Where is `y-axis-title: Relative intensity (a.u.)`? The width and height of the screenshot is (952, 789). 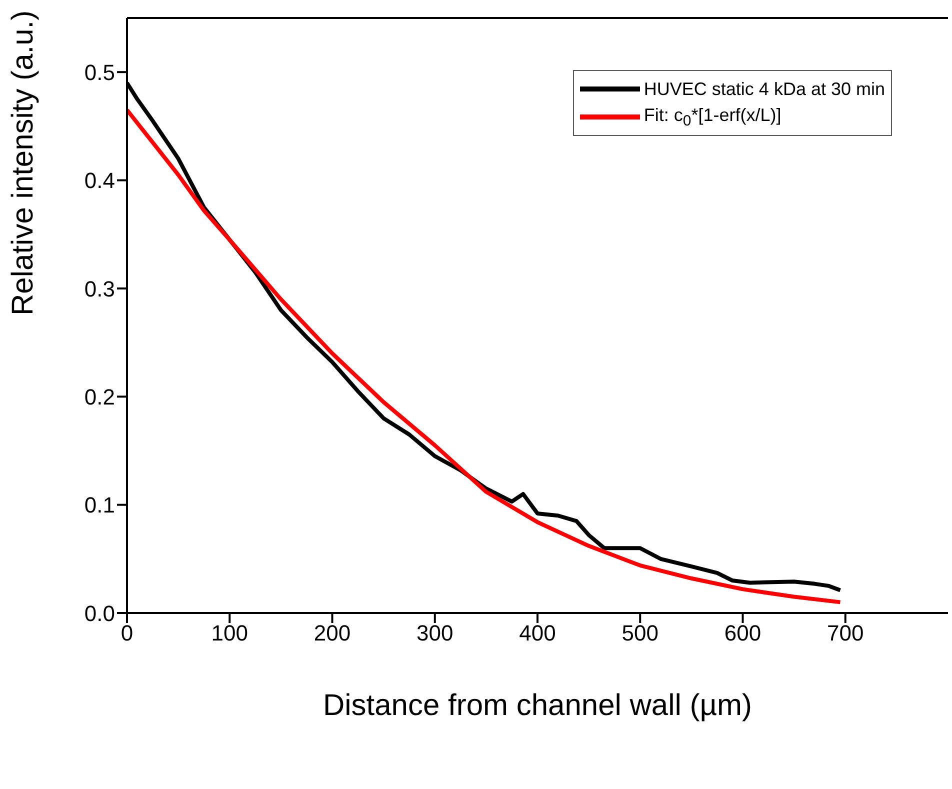 y-axis-title: Relative intensity (a.u.) is located at coordinates (23, 163).